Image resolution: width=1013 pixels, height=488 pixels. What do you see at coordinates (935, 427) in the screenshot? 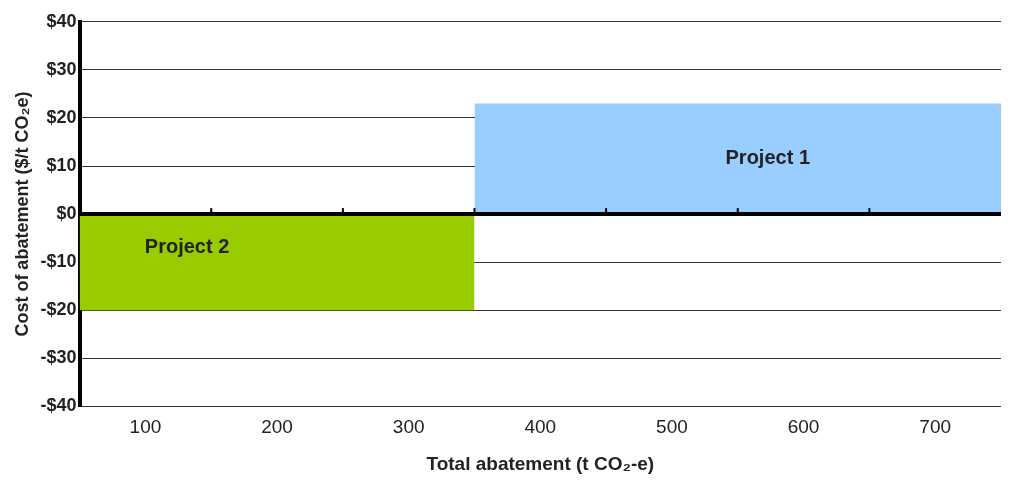
I see `x-tick-label: 700` at bounding box center [935, 427].